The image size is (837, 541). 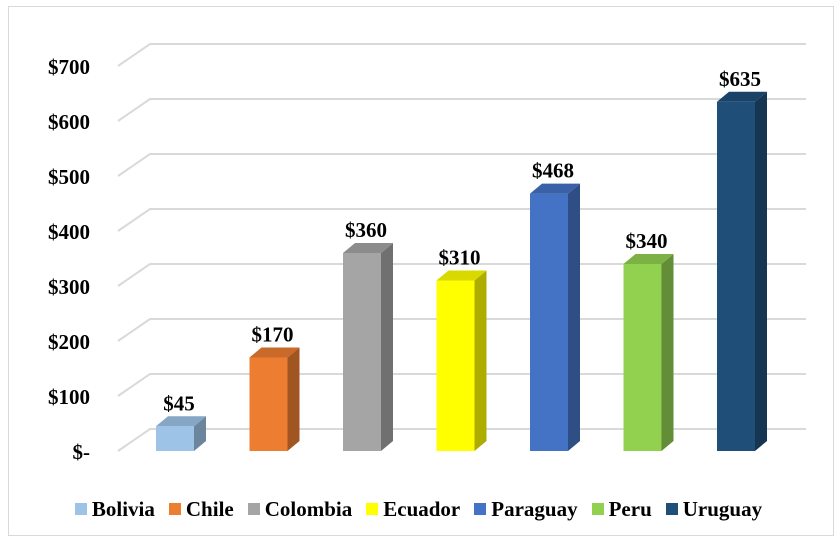 What do you see at coordinates (69, 67) in the screenshot?
I see `y-tick-label: $700` at bounding box center [69, 67].